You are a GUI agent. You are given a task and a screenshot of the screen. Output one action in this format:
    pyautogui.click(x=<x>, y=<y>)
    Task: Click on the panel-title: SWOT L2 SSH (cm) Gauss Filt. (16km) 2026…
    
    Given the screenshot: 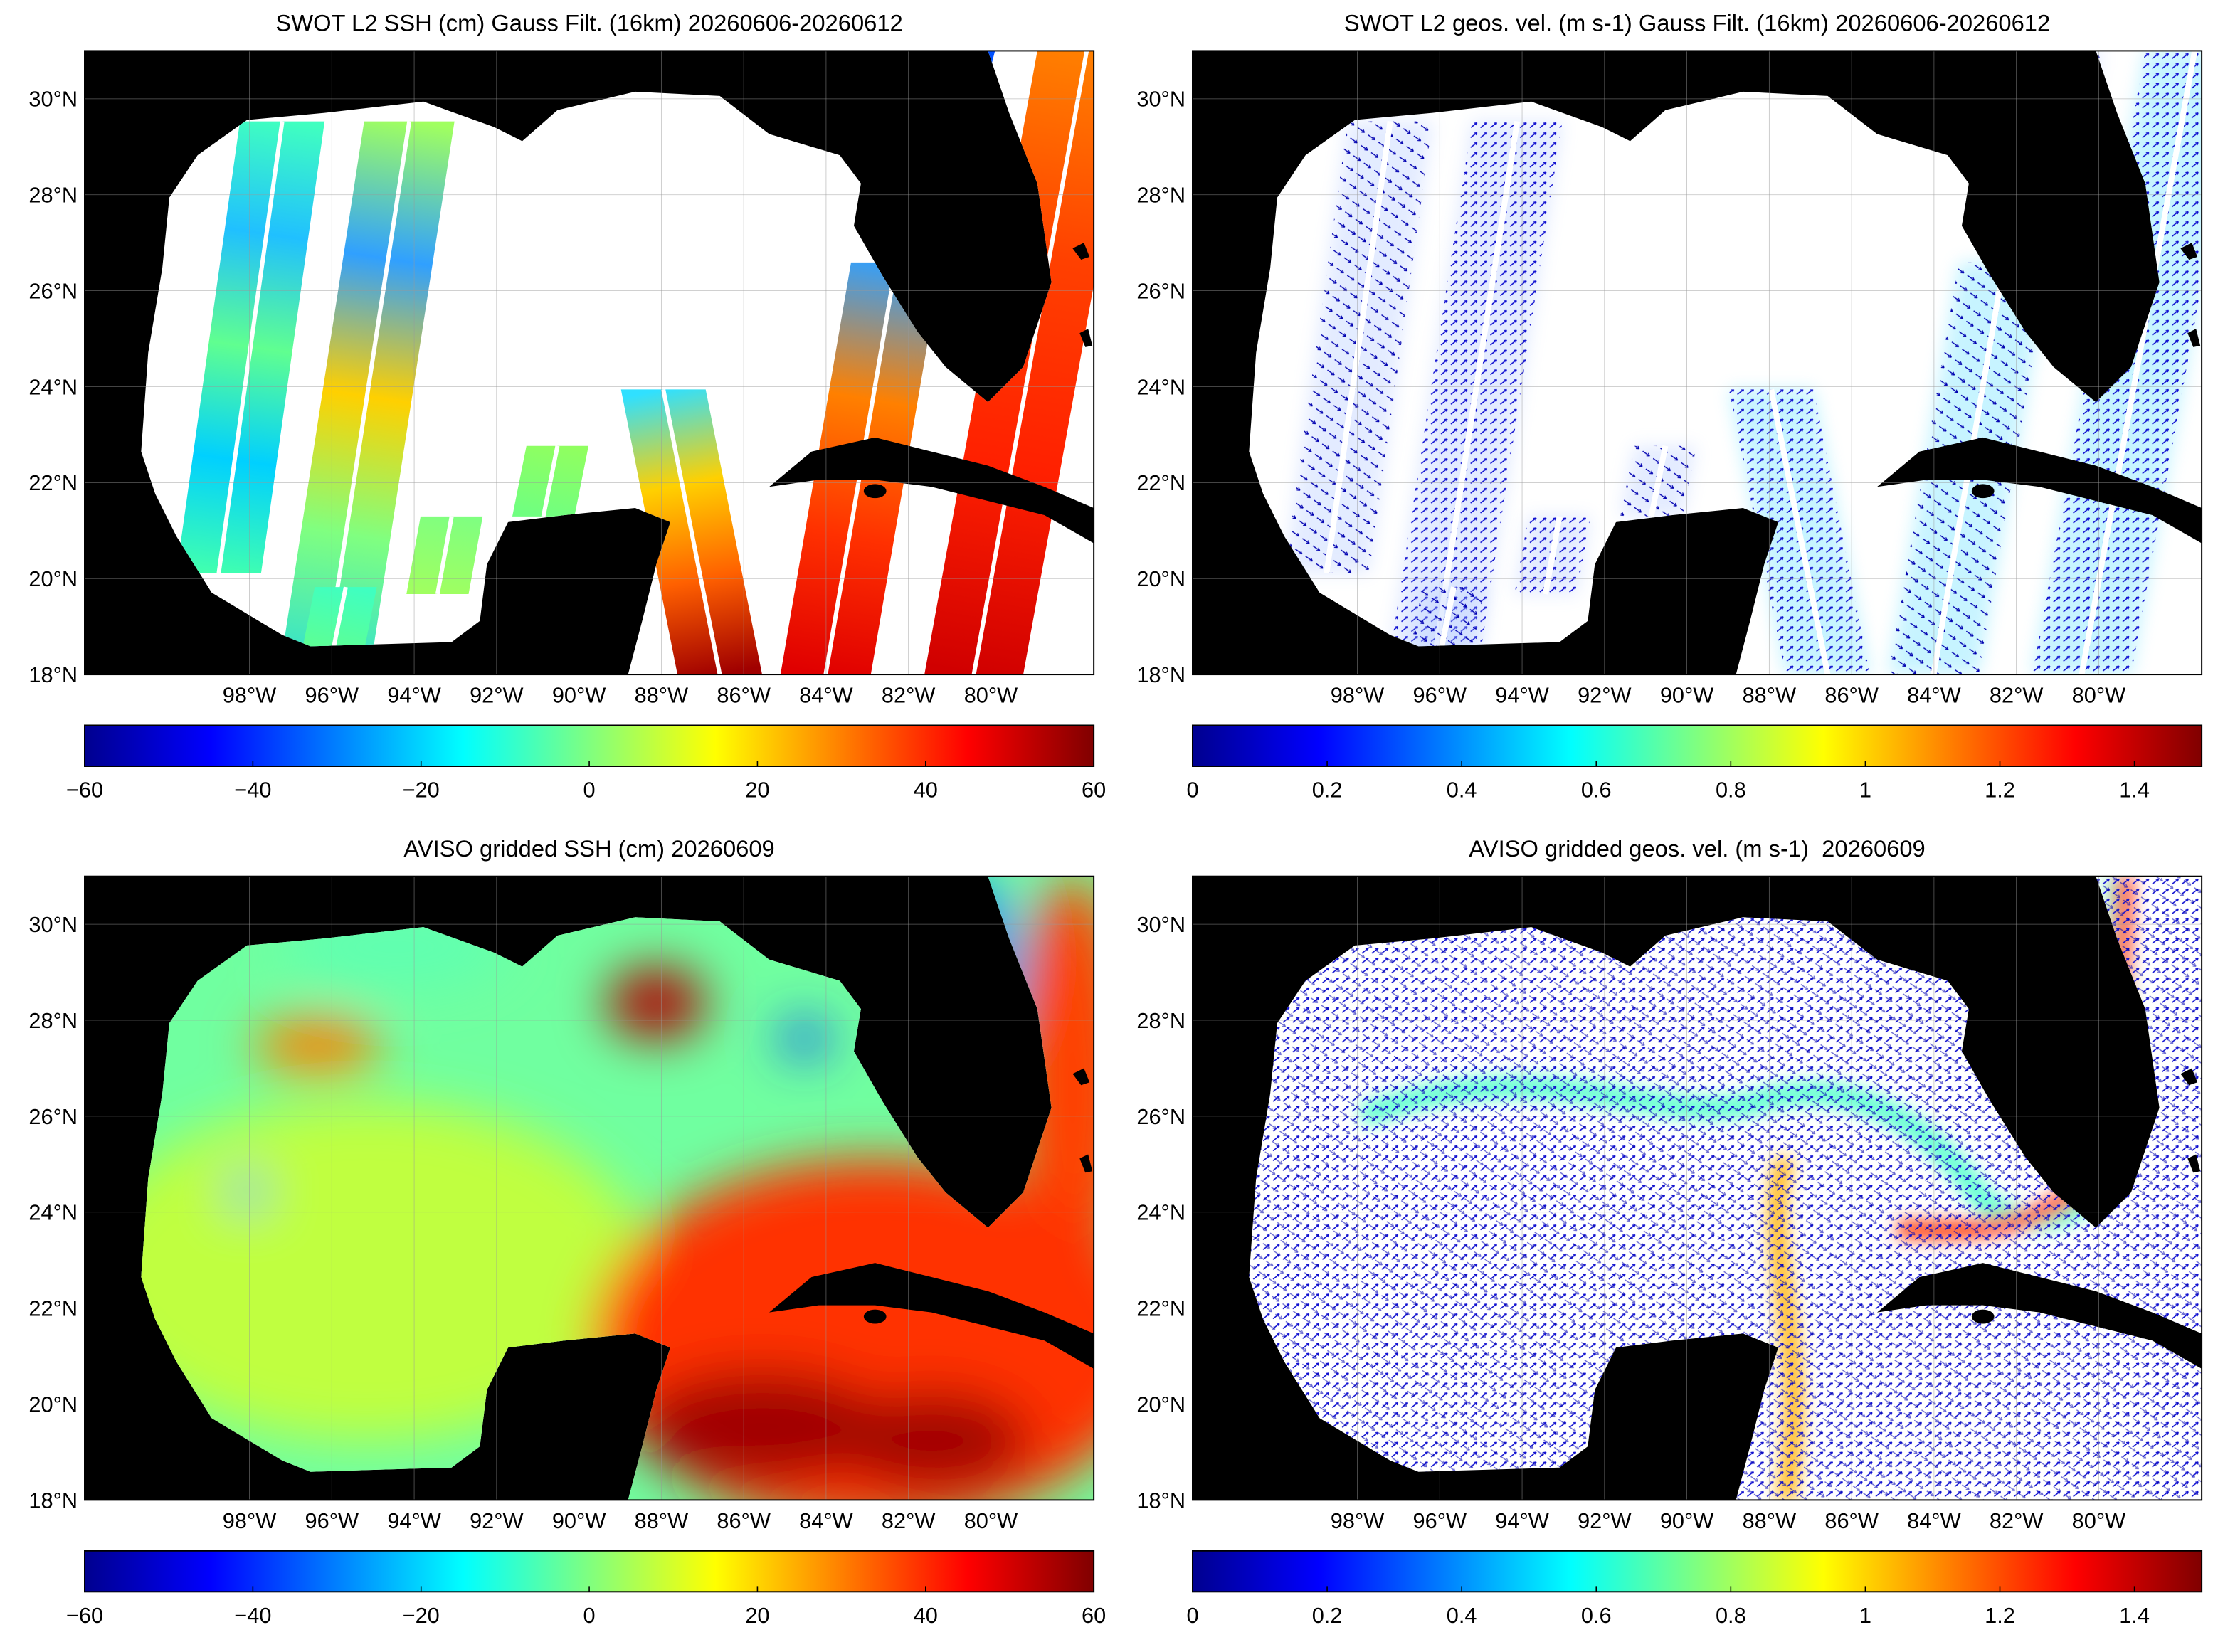 What is the action you would take?
    pyautogui.click(x=588, y=23)
    